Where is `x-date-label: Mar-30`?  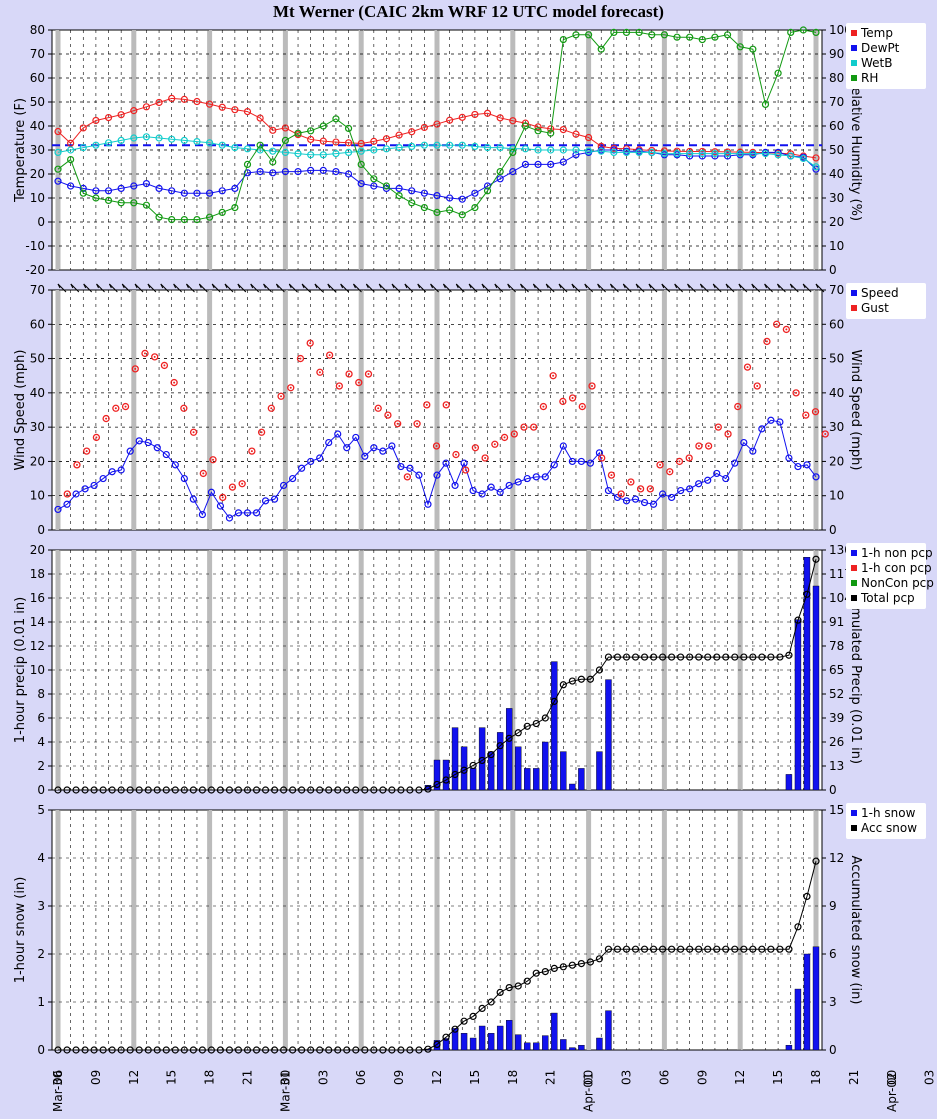
x-date-label: Mar-30 is located at coordinates (58, 1091).